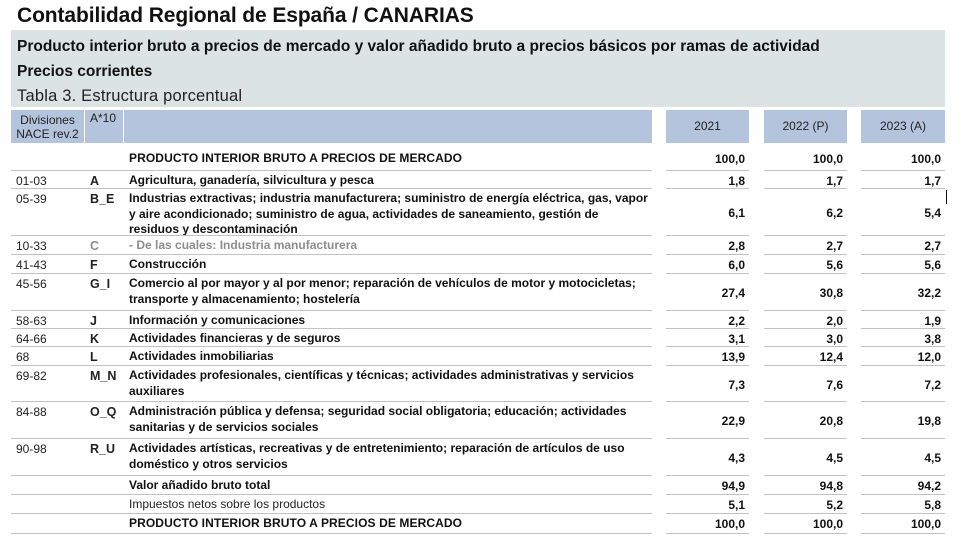 The image size is (961, 538). I want to click on value-2022: 5,6, so click(834, 265).